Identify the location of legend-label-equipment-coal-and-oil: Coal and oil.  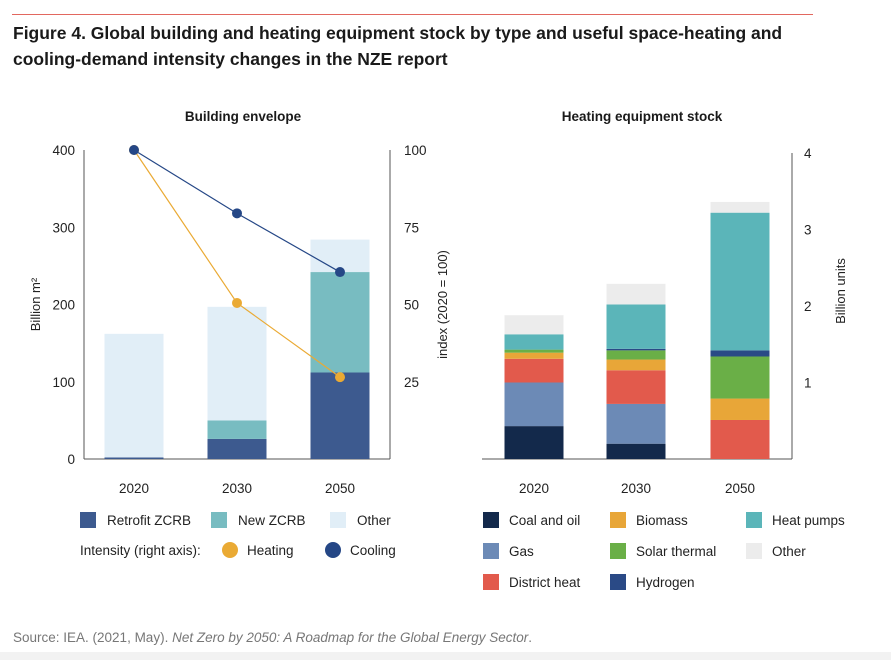
(544, 520).